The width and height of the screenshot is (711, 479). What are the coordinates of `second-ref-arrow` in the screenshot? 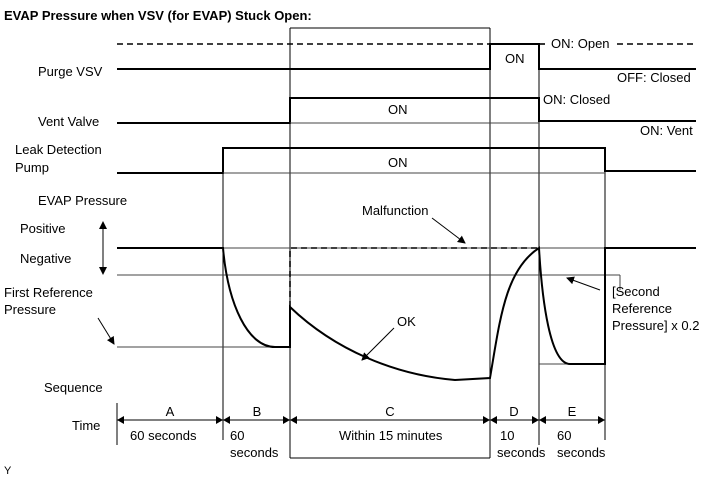 It's located at (583, 283).